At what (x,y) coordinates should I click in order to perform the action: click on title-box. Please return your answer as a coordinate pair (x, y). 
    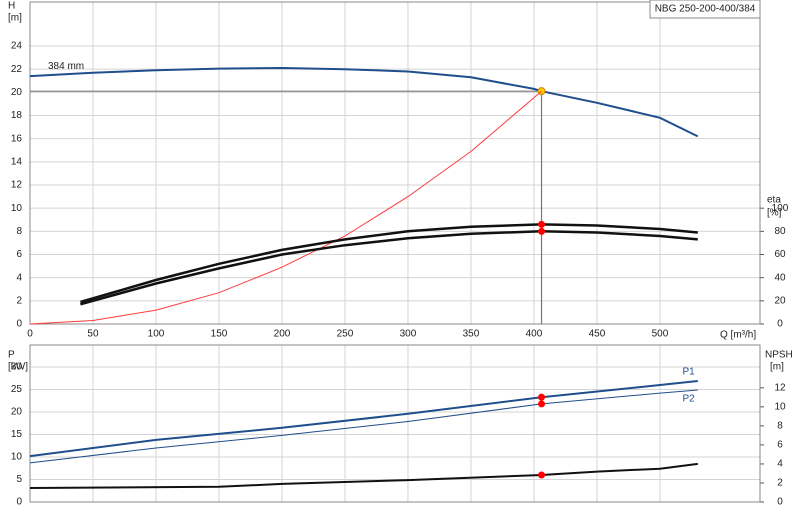
    Looking at the image, I should click on (705, 9).